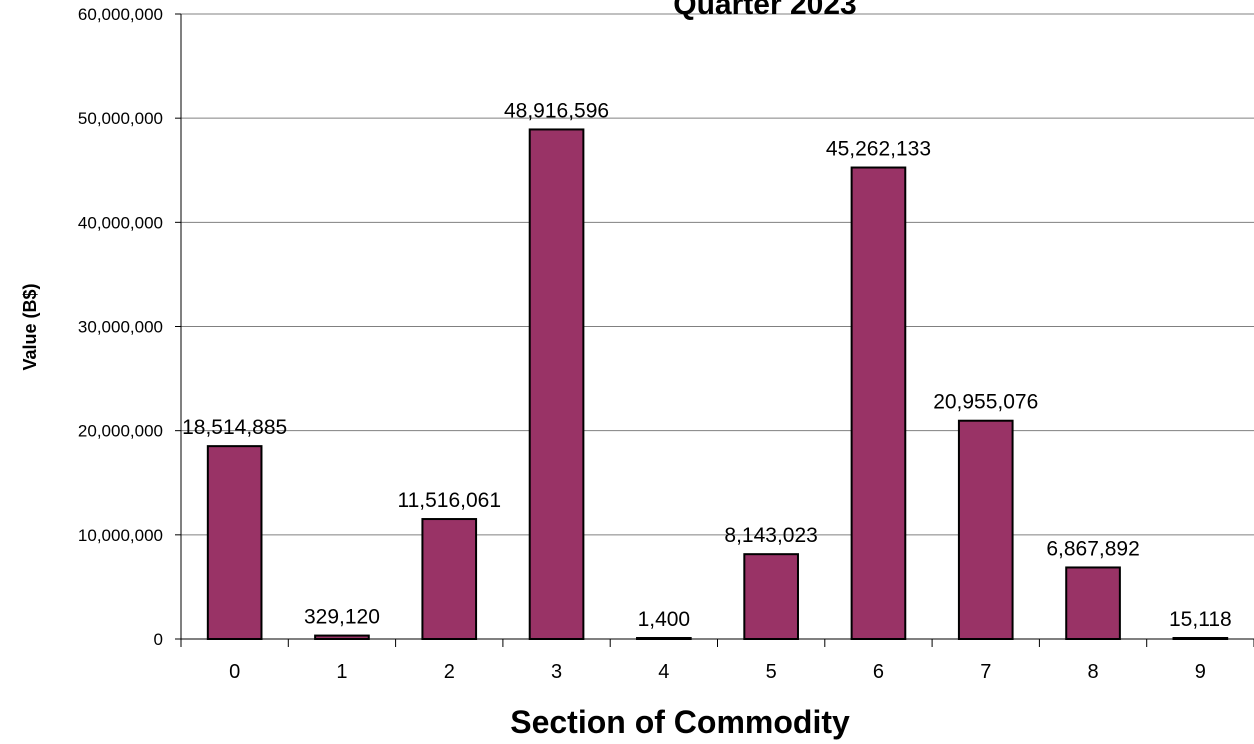  What do you see at coordinates (120, 222) in the screenshot?
I see `y-tick-label: 40,000,000` at bounding box center [120, 222].